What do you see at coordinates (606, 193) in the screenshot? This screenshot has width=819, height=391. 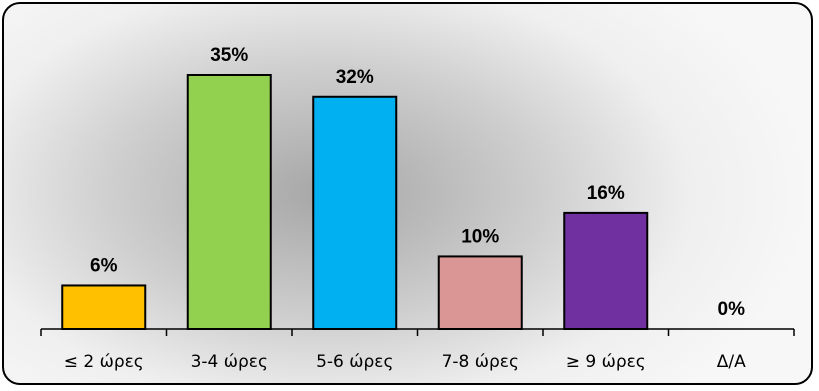 I see `data-label: 16%` at bounding box center [606, 193].